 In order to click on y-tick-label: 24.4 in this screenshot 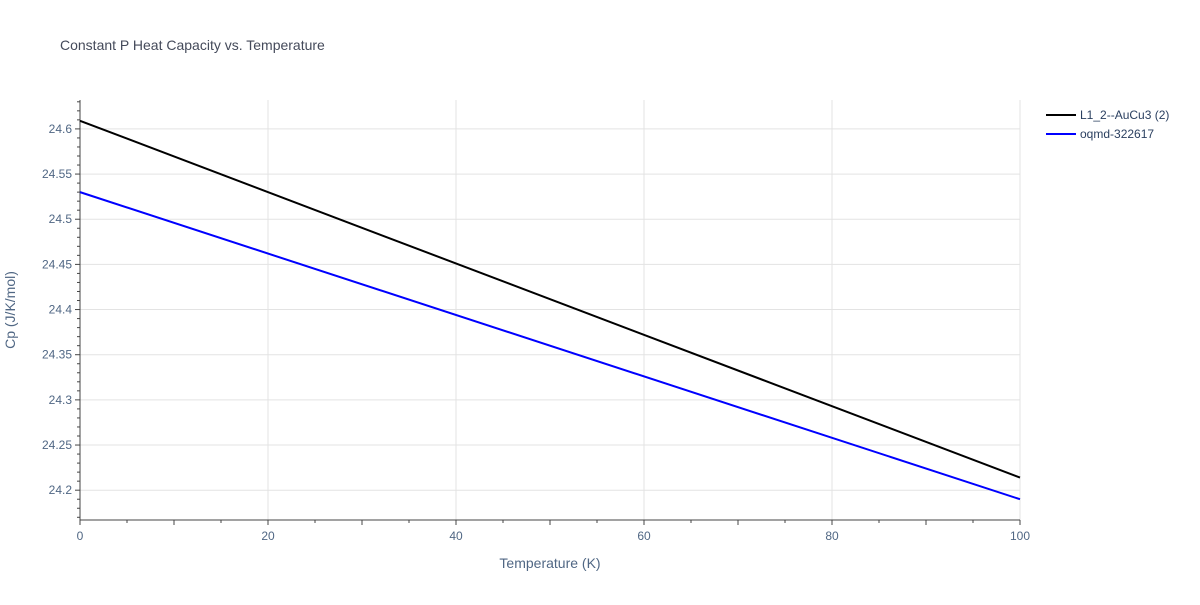, I will do `click(61, 310)`.